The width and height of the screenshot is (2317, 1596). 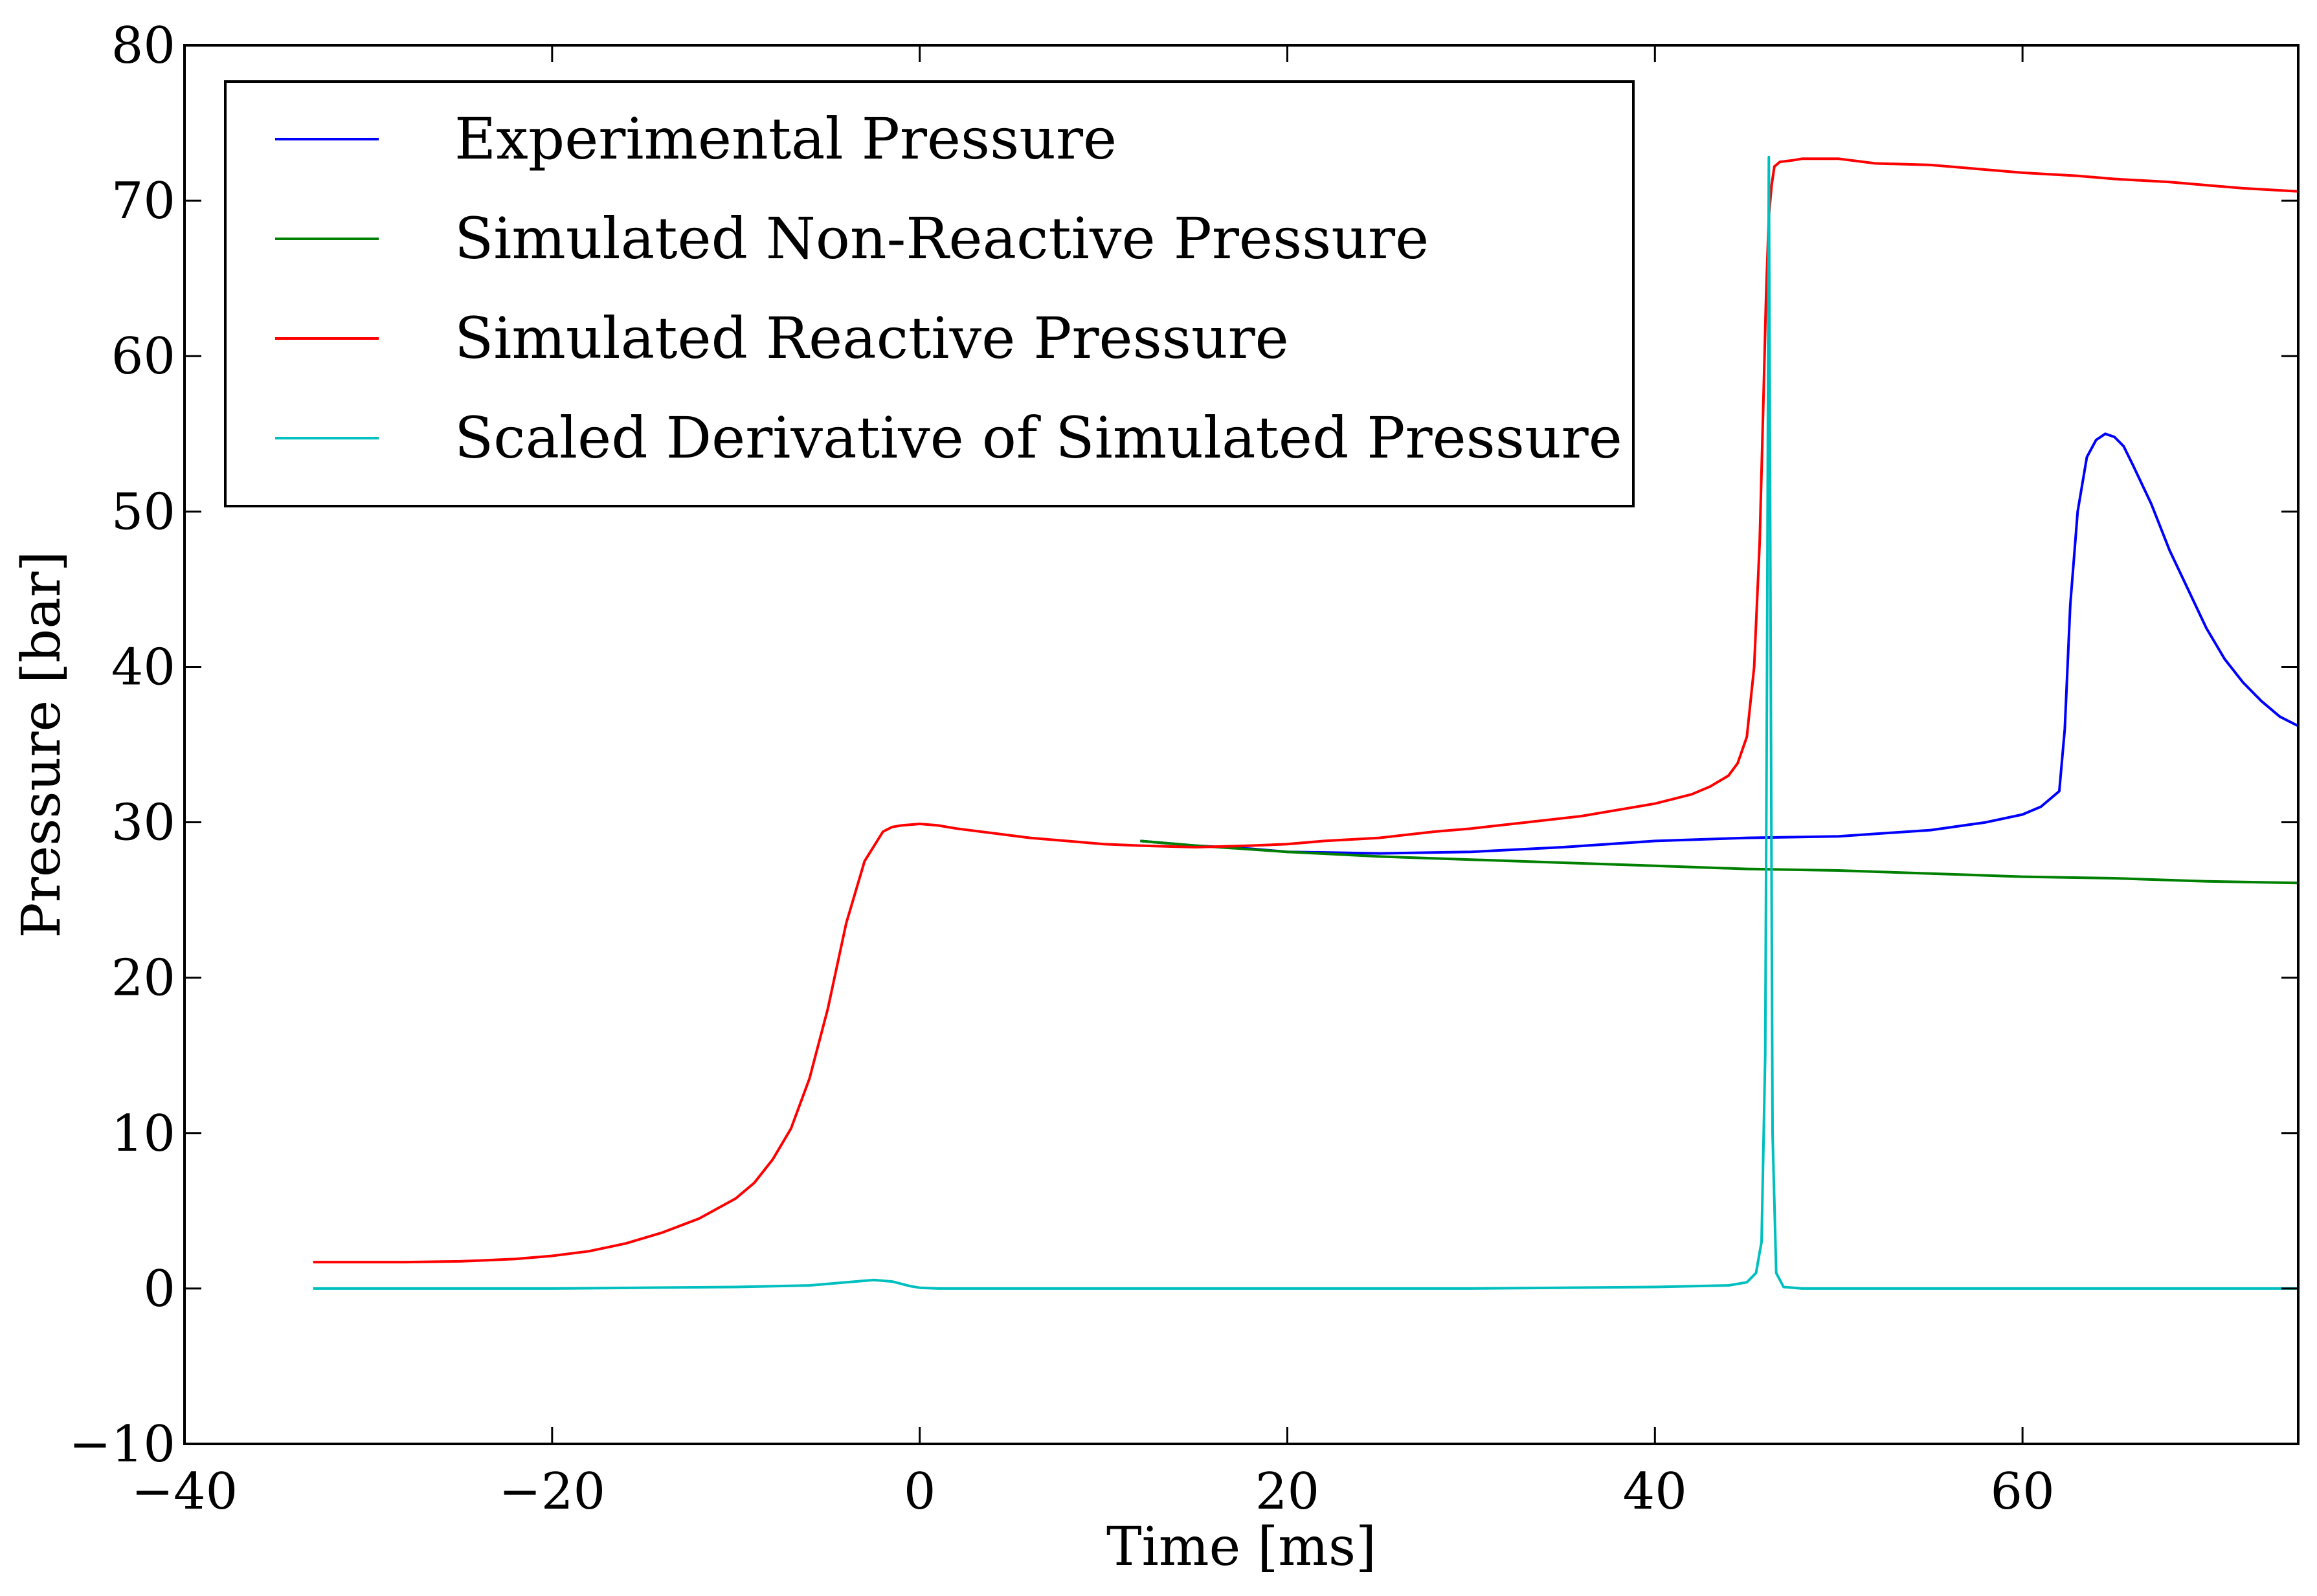 I want to click on y-axis-title: Pressure [bar], so click(x=42, y=744).